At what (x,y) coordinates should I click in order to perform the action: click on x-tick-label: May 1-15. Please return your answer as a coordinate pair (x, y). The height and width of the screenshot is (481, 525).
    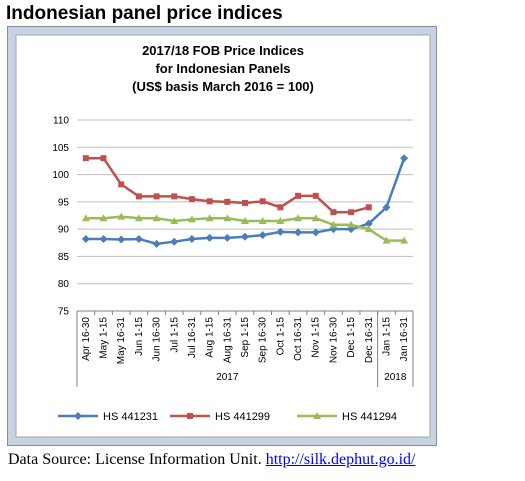
    Looking at the image, I should click on (104, 338).